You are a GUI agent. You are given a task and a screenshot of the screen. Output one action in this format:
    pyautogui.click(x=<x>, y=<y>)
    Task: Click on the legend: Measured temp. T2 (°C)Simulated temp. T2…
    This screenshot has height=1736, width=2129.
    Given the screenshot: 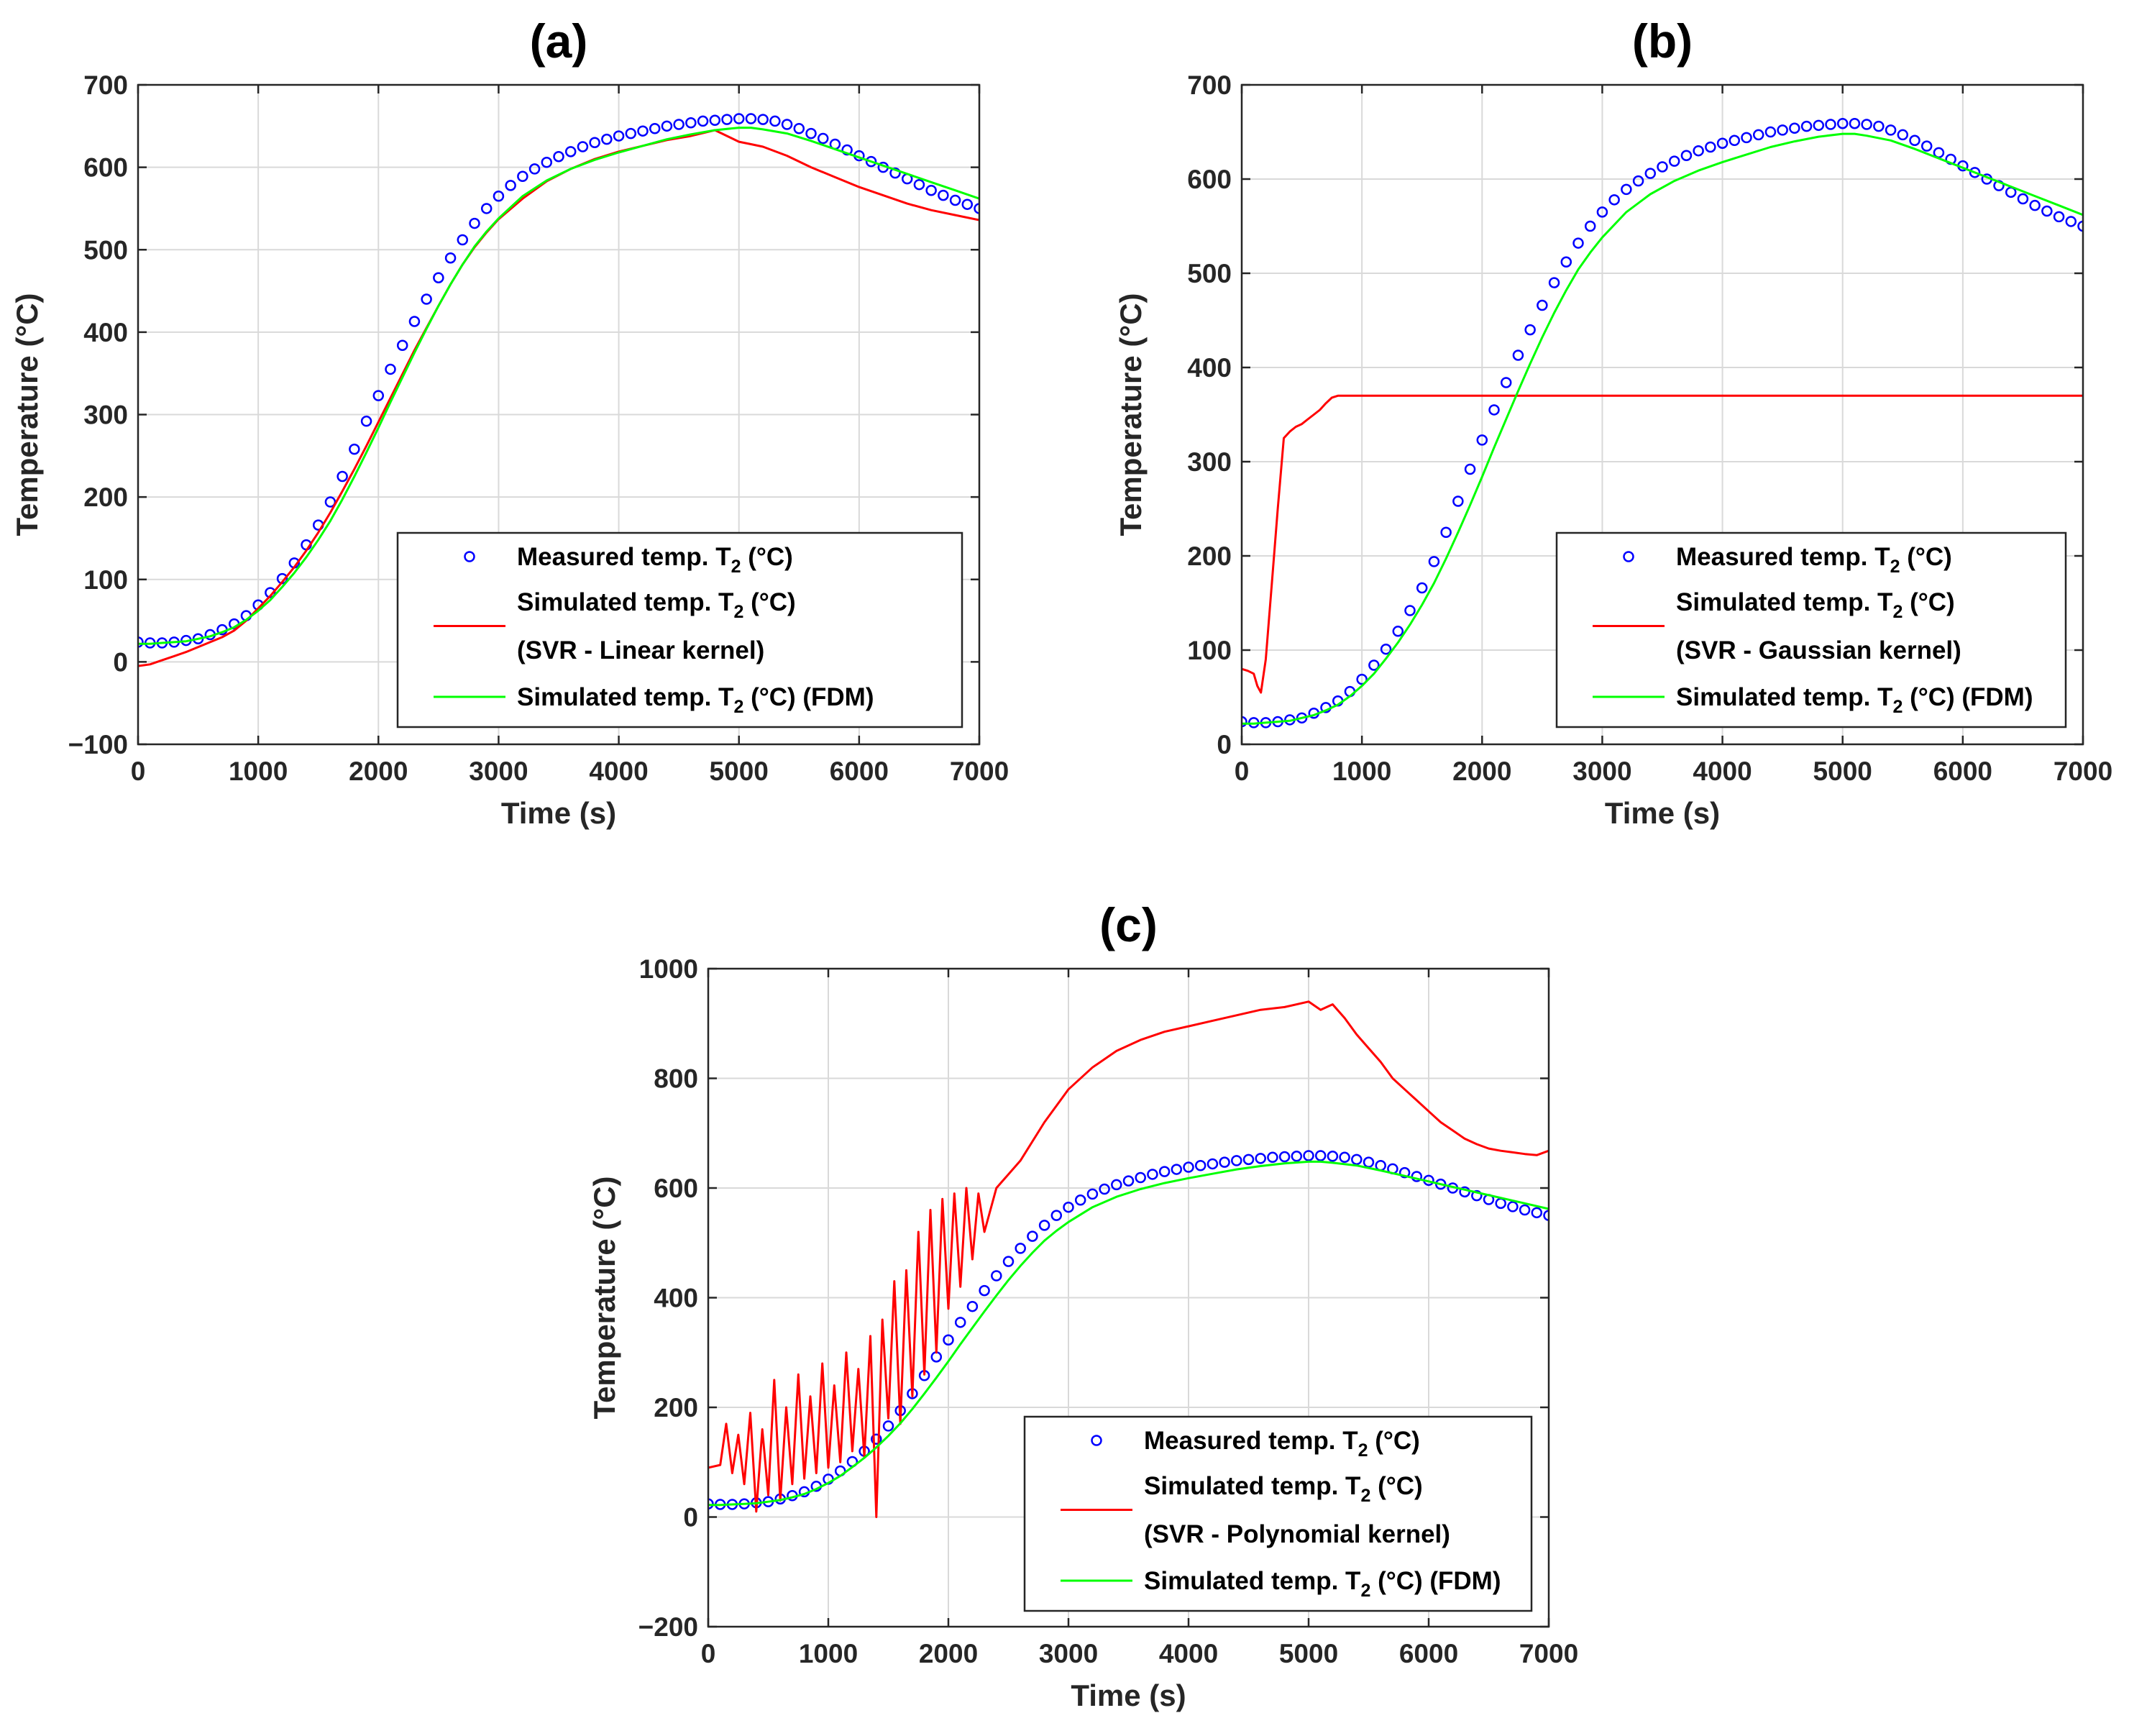 What is the action you would take?
    pyautogui.click(x=1278, y=1514)
    